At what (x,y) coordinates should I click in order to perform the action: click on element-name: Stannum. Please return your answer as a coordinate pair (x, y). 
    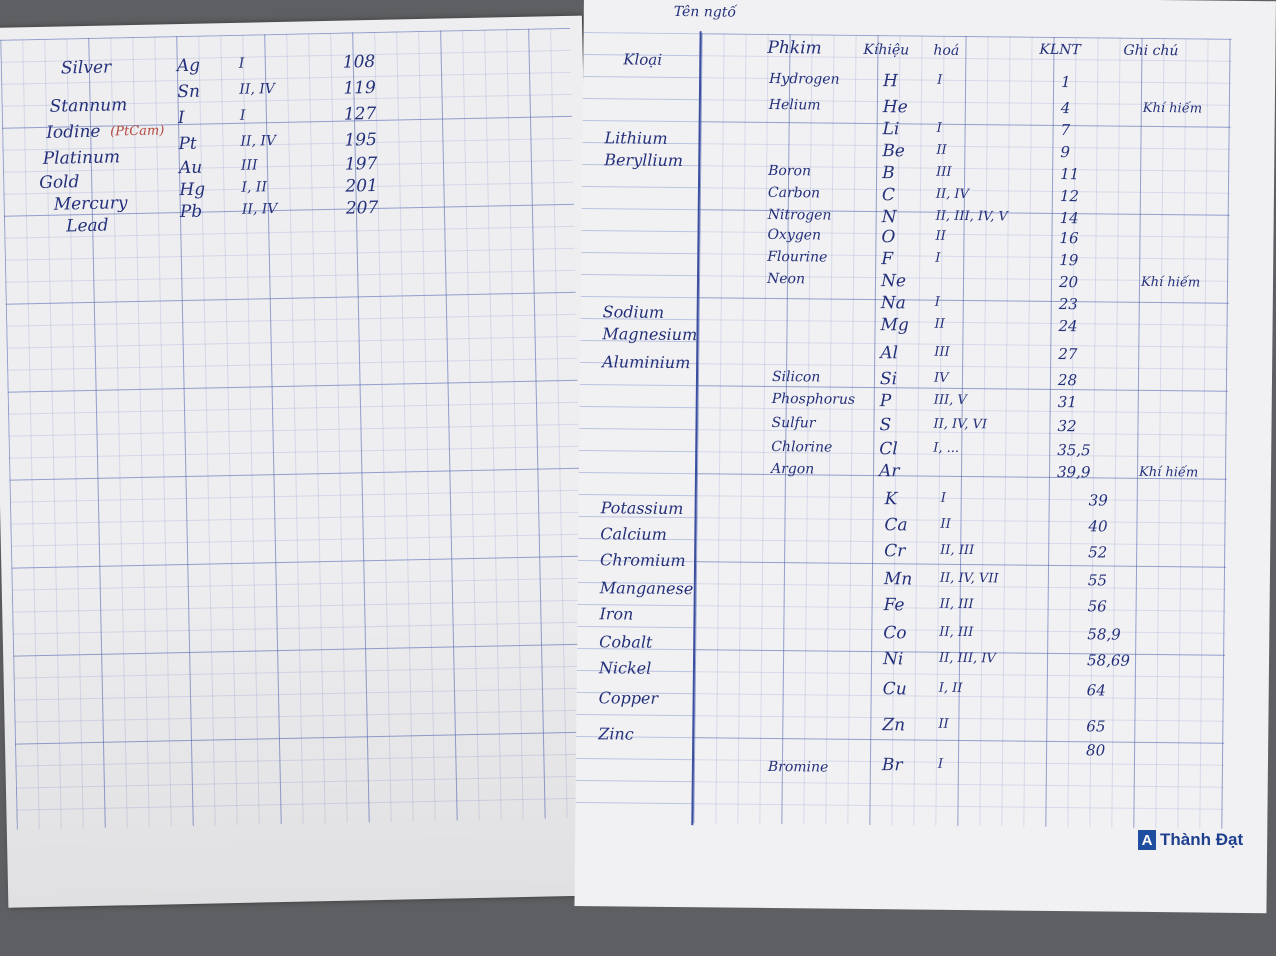
    Looking at the image, I should click on (88, 106).